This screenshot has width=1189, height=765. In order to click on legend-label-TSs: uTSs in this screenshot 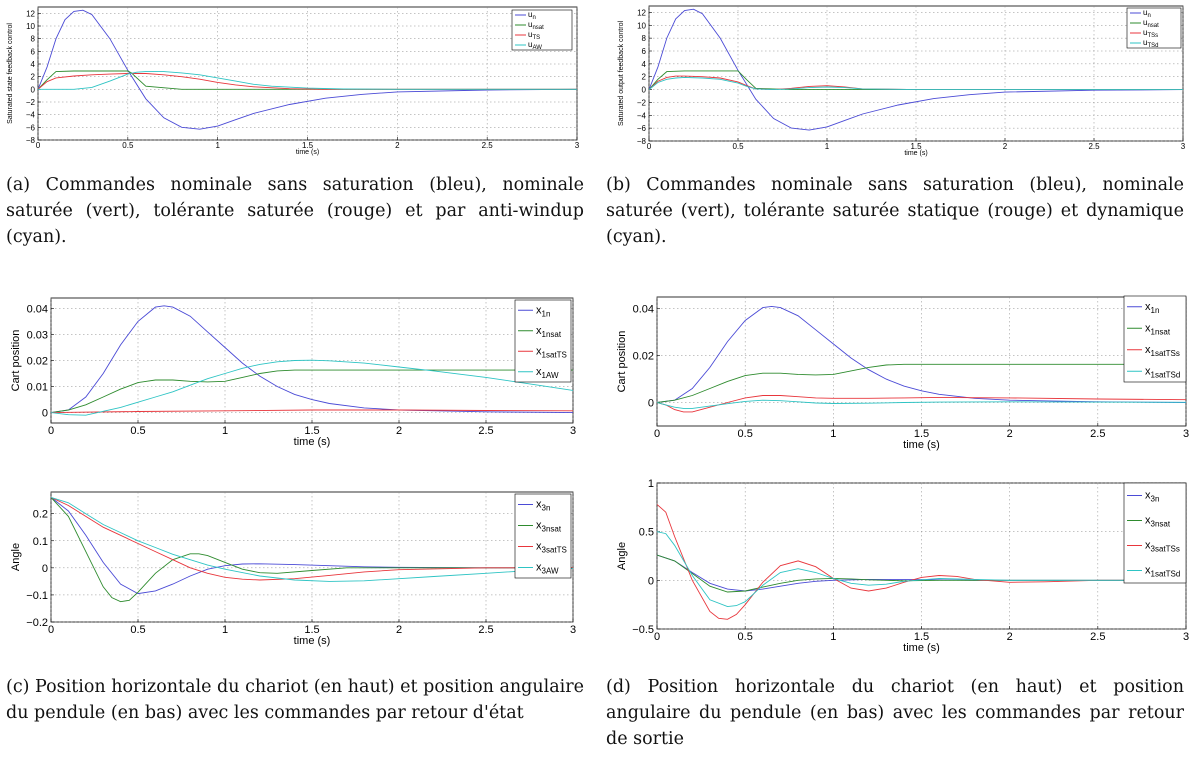, I will do `click(1150, 33)`.